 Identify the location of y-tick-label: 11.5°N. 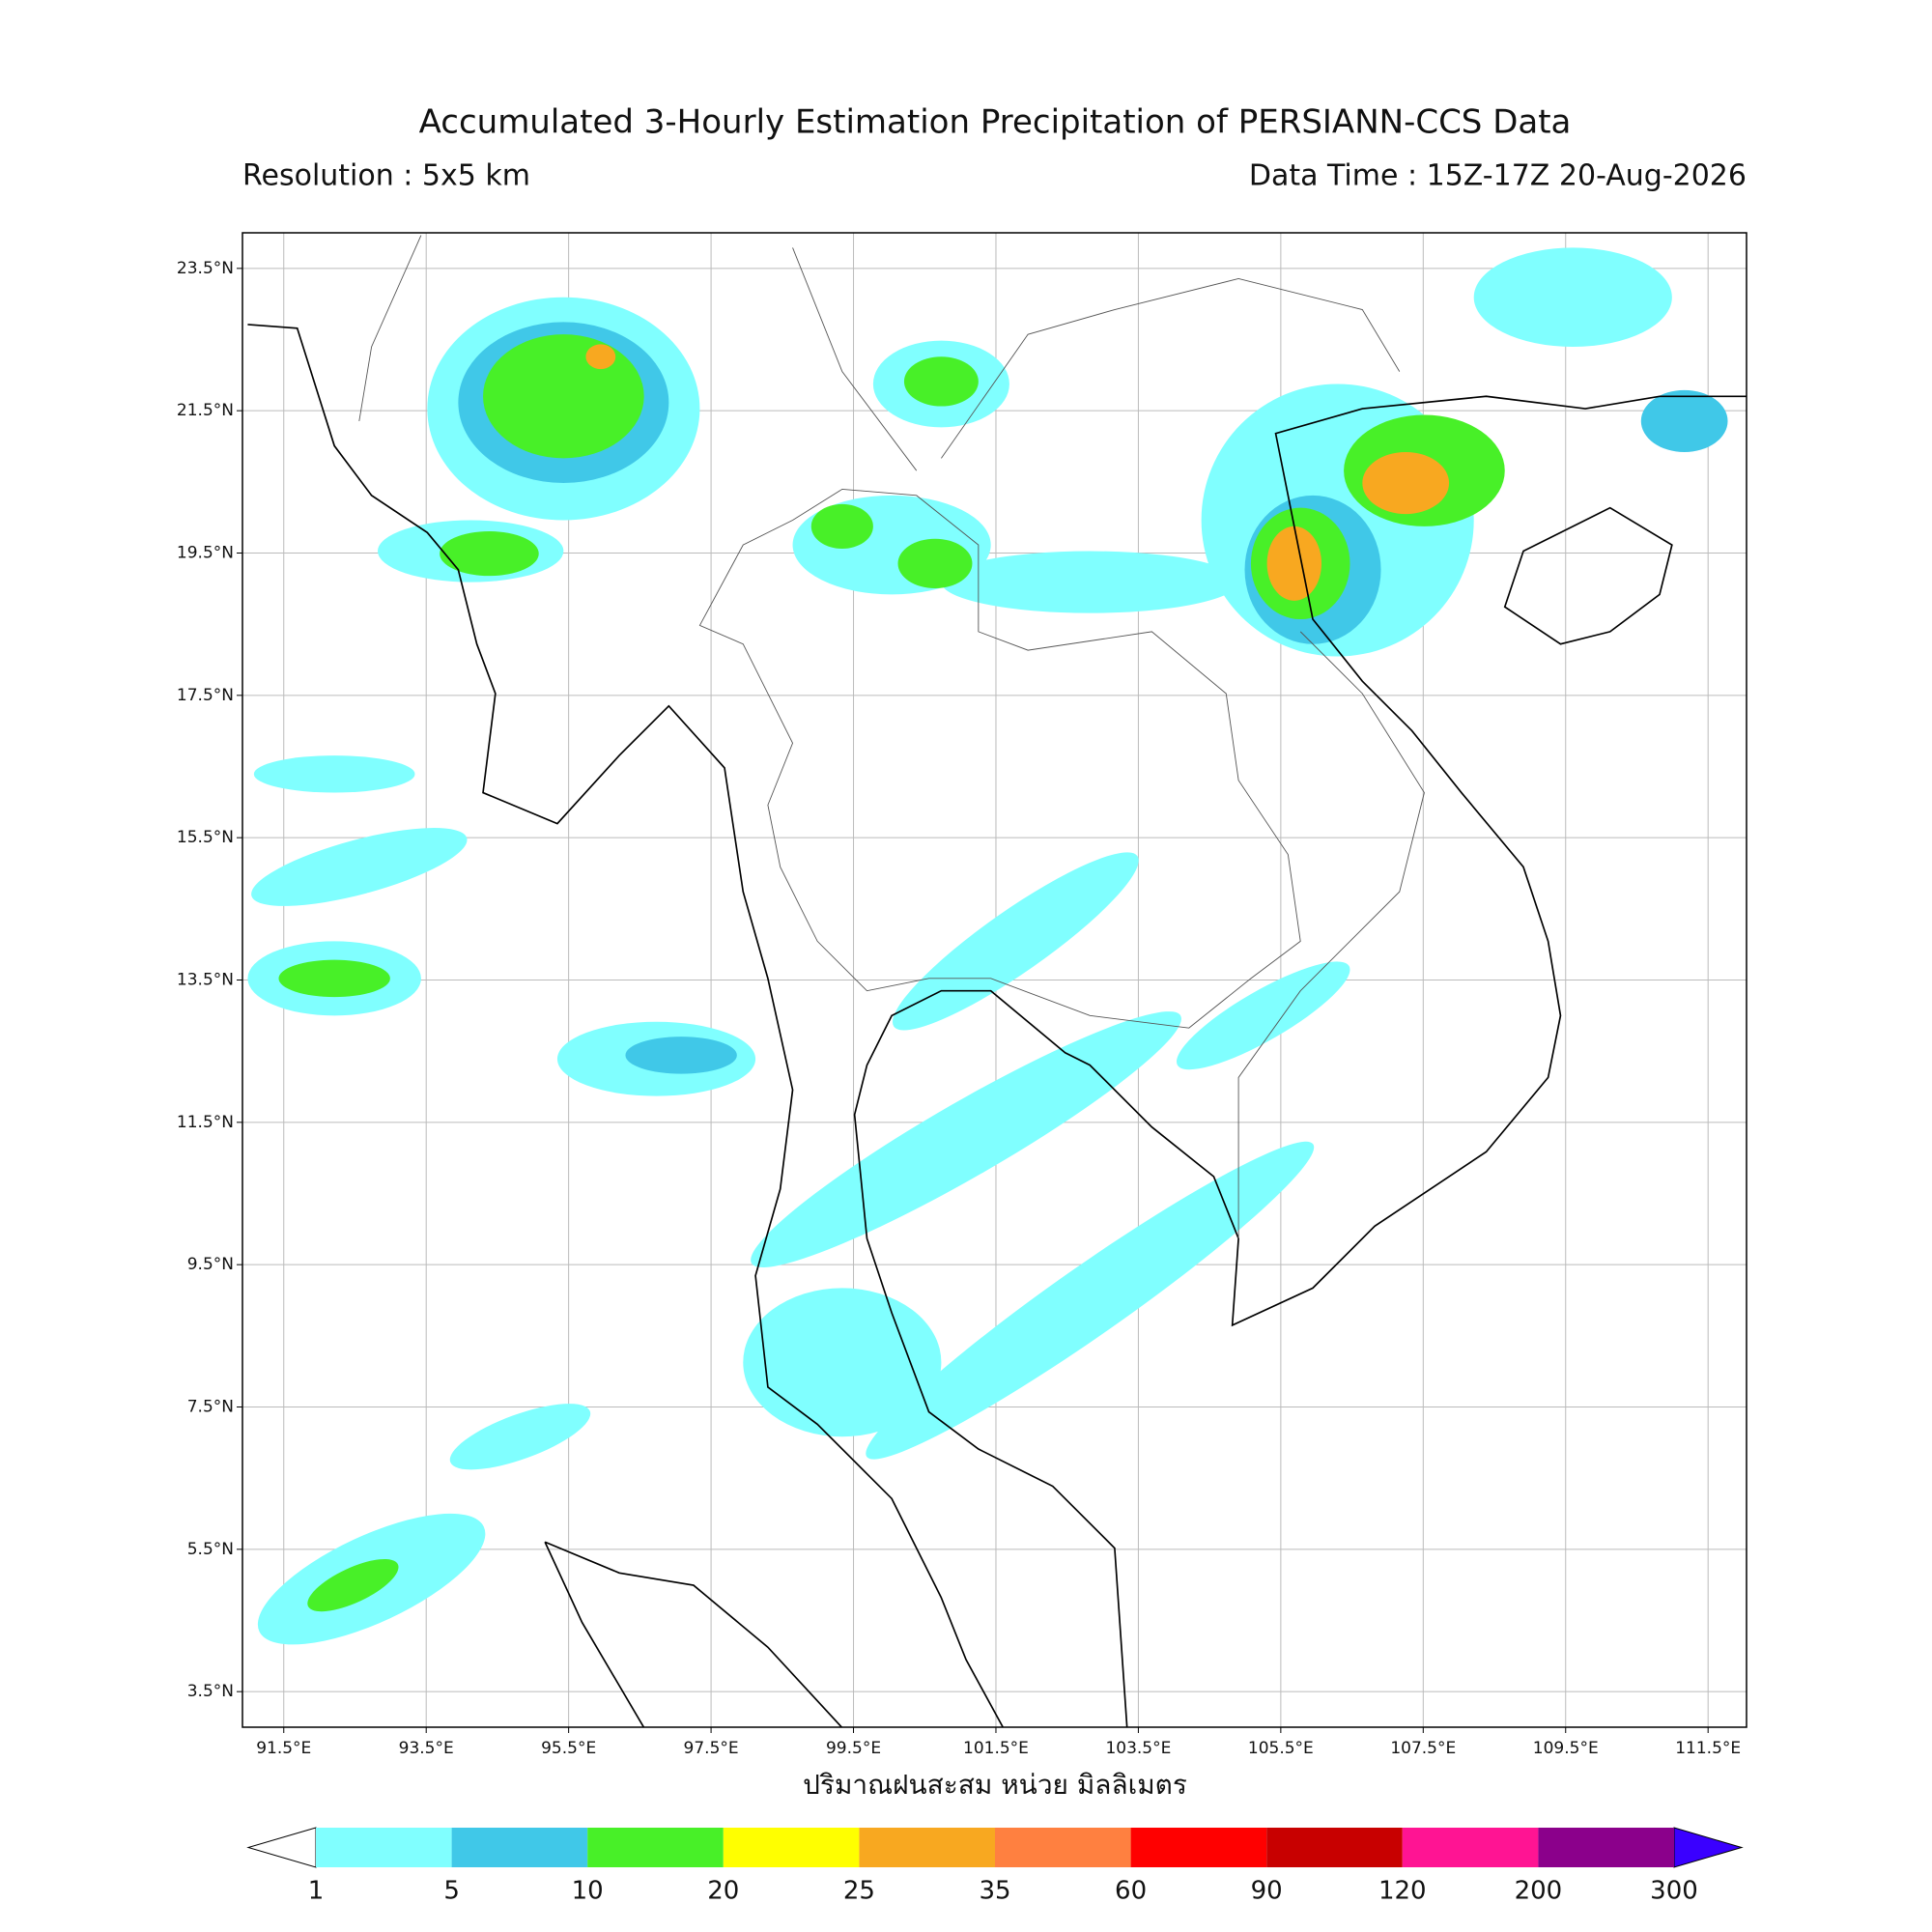
(205, 1122).